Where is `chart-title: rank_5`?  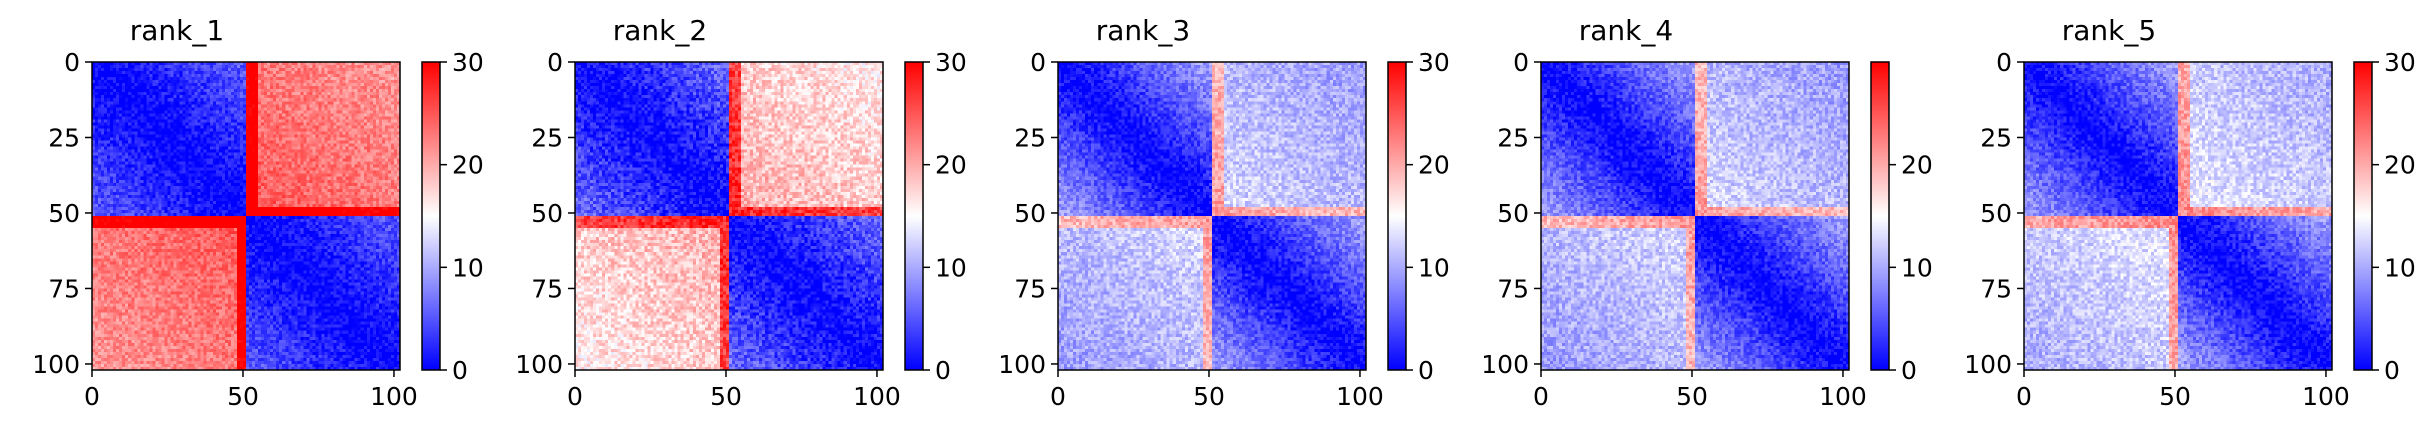 chart-title: rank_5 is located at coordinates (2109, 30).